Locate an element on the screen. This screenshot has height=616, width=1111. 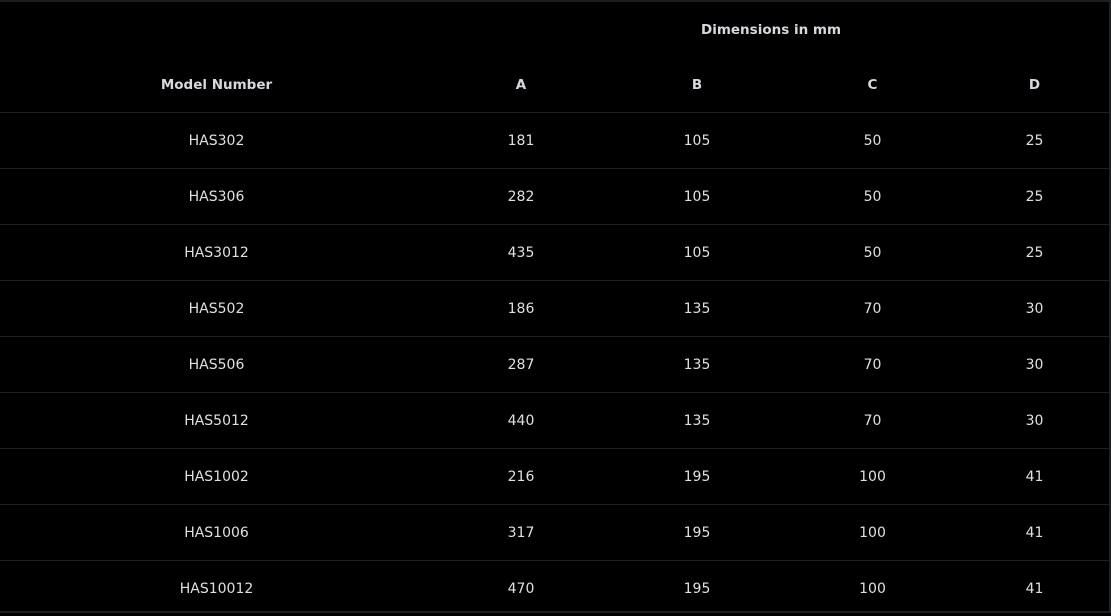
cell-a: 440 is located at coordinates (521, 421).